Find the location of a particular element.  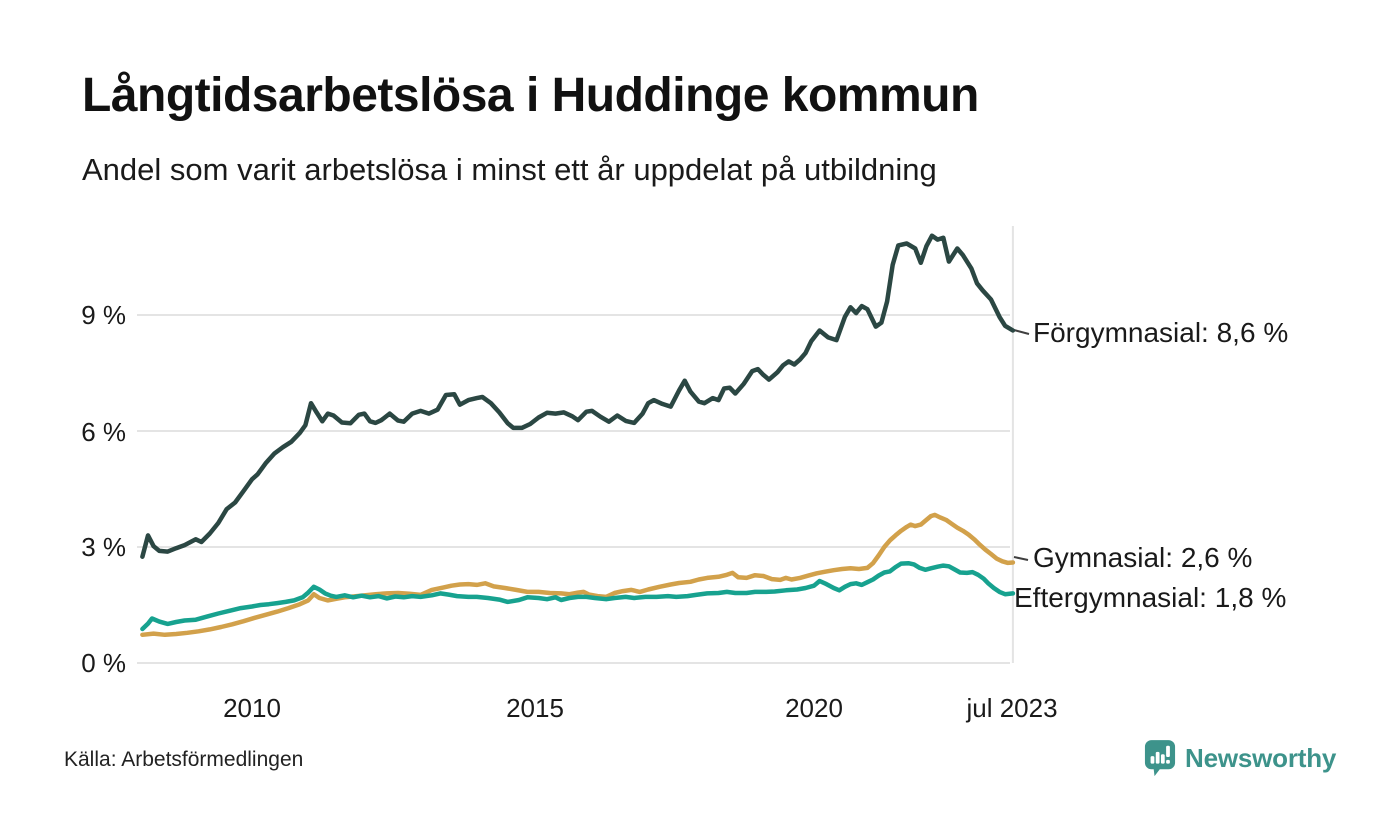

logo-exclamation-dot-icon is located at coordinates (1168, 761).